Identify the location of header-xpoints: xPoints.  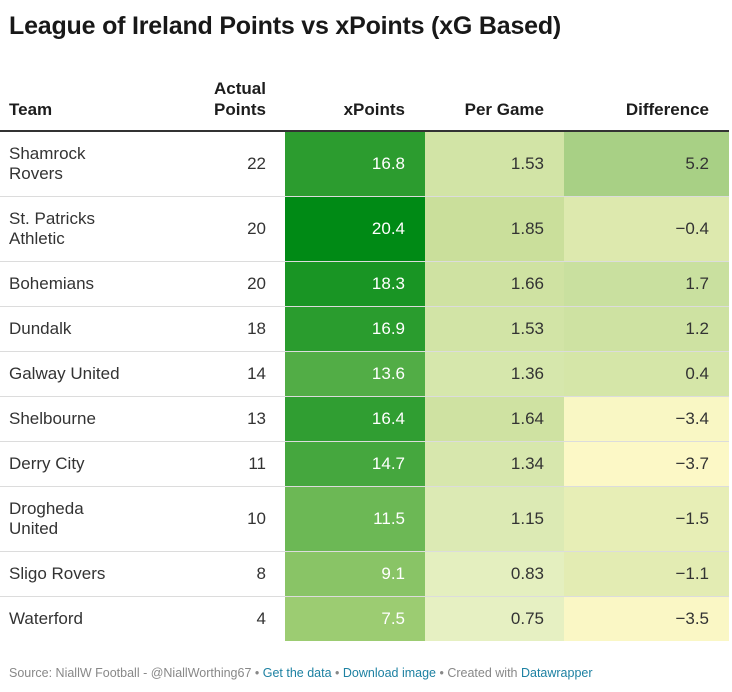
(355, 103).